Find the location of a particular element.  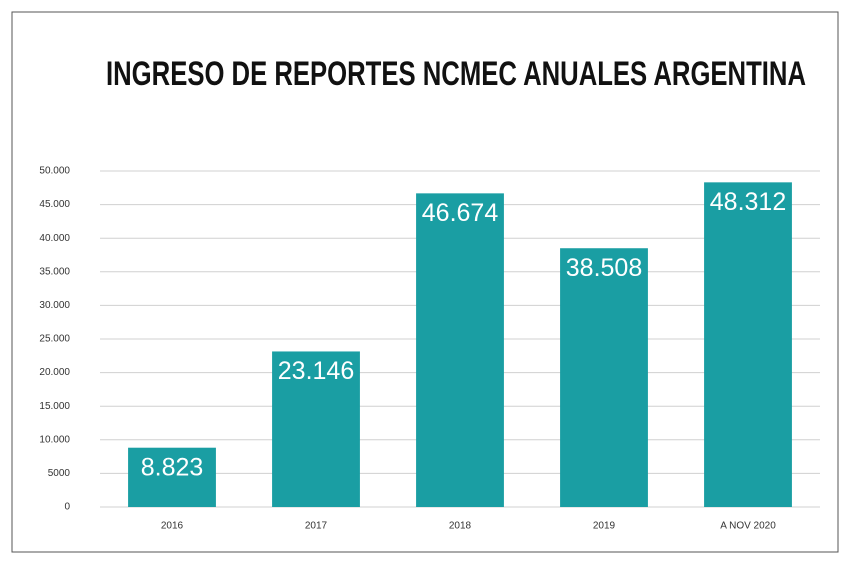

y-tick-label: 20.000 is located at coordinates (54, 372).